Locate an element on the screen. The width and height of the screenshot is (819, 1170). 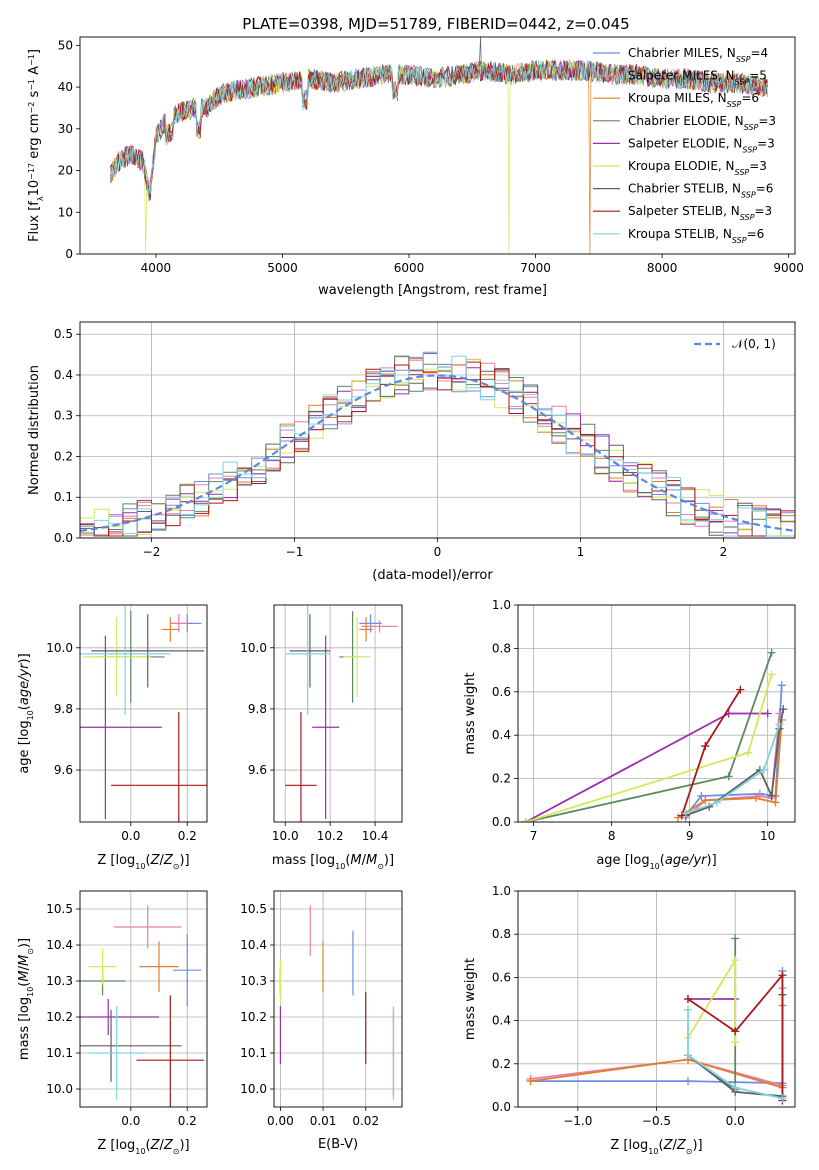
x-tick-label: −0.5 is located at coordinates (656, 1121).